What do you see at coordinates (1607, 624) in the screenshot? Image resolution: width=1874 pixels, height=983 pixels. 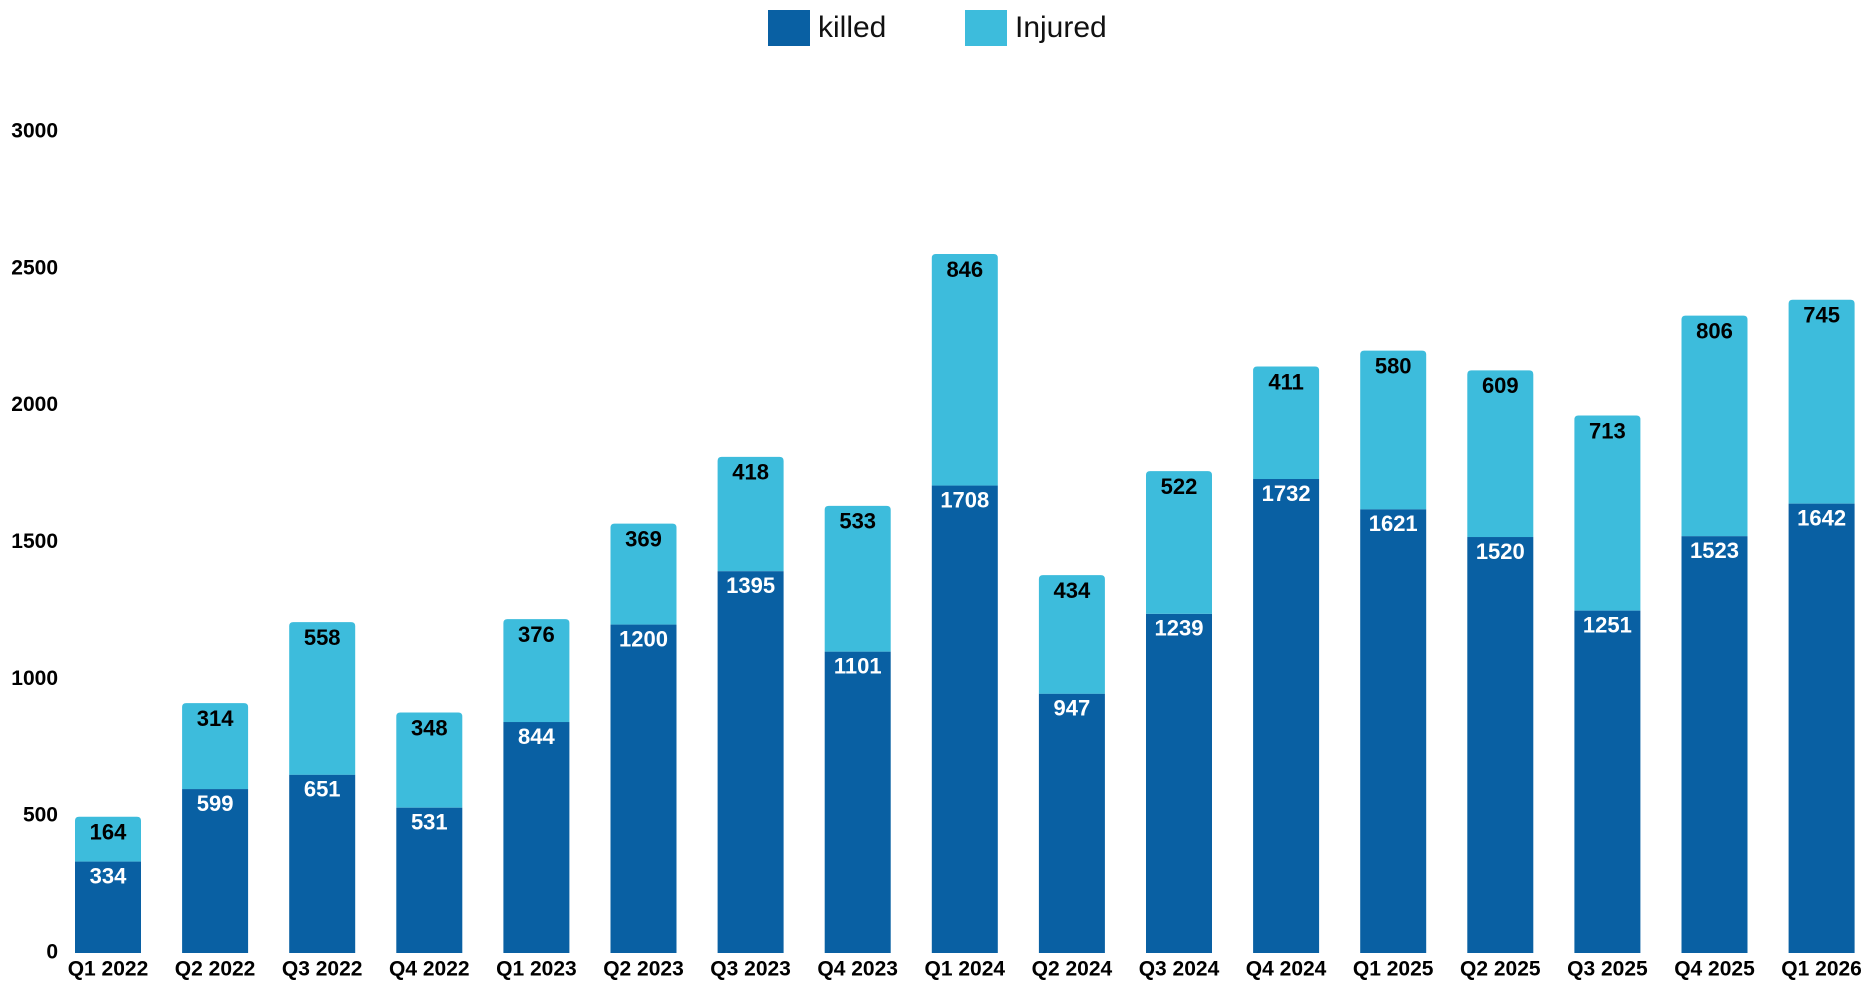 I see `data-label-killed: 1251` at bounding box center [1607, 624].